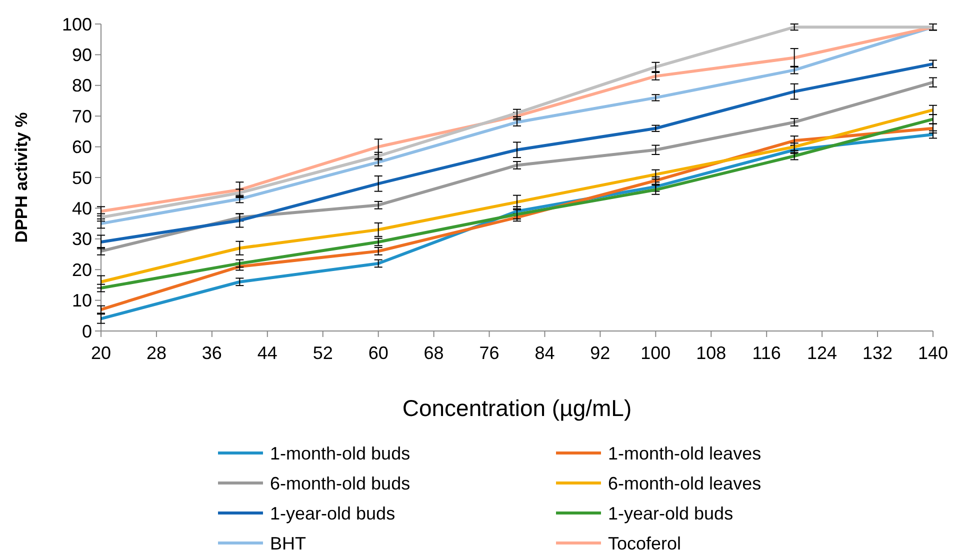 This screenshot has height=553, width=957. Describe the element at coordinates (600, 353) in the screenshot. I see `x-tick-label: 92` at that location.